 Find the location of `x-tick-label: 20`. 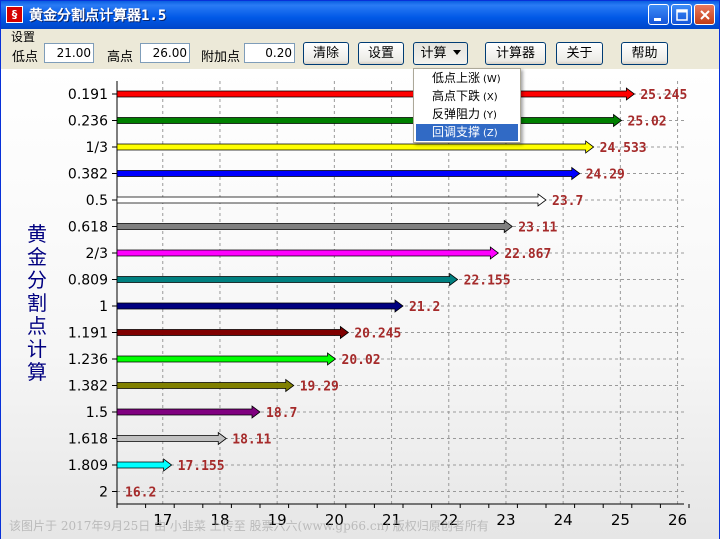

x-tick-label: 20 is located at coordinates (334, 520).